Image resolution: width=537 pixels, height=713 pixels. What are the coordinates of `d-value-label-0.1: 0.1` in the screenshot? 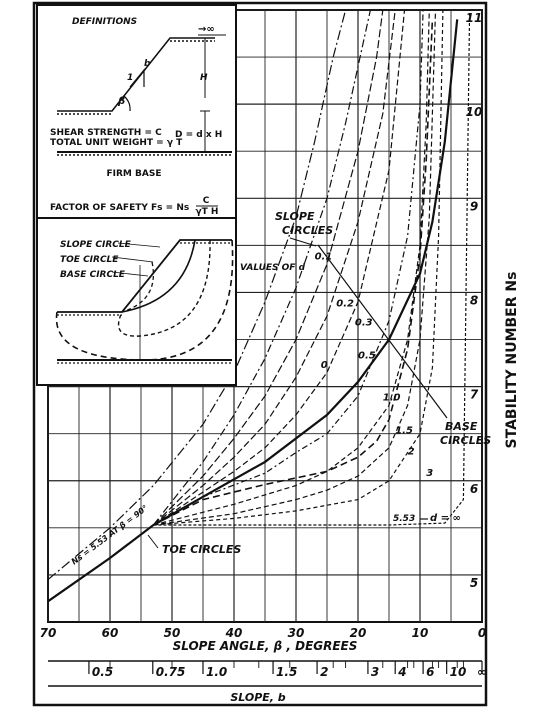 It's located at (324, 257).